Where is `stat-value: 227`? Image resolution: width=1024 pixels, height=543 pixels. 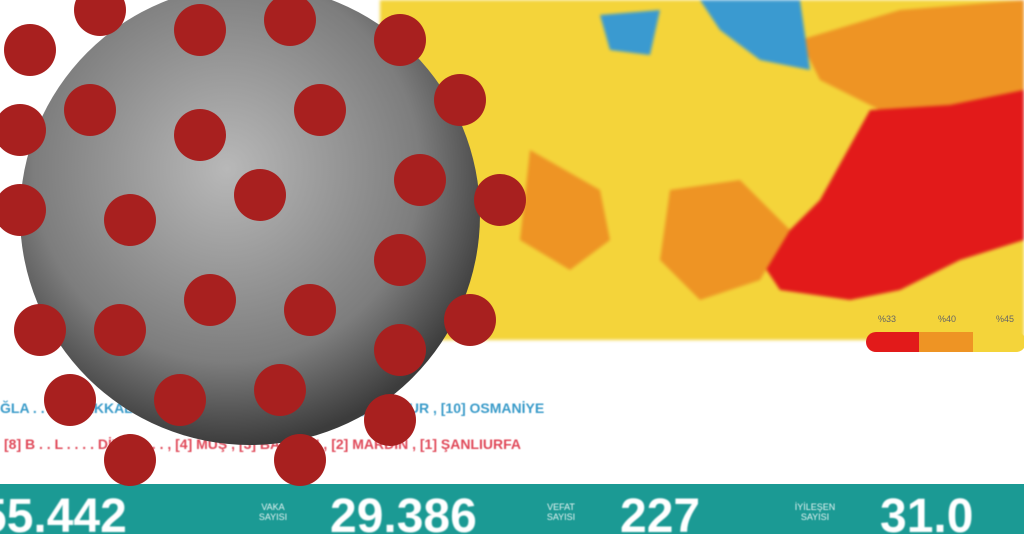
stat-value: 227 is located at coordinates (660, 516).